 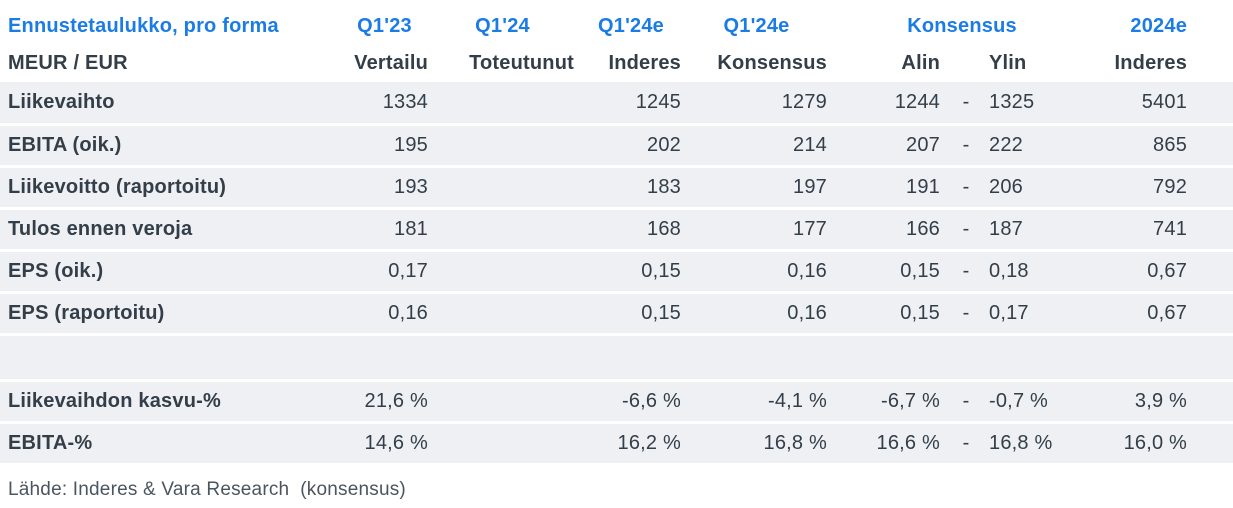 What do you see at coordinates (385, 272) in the screenshot?
I see `cell-q1-23: 0,17` at bounding box center [385, 272].